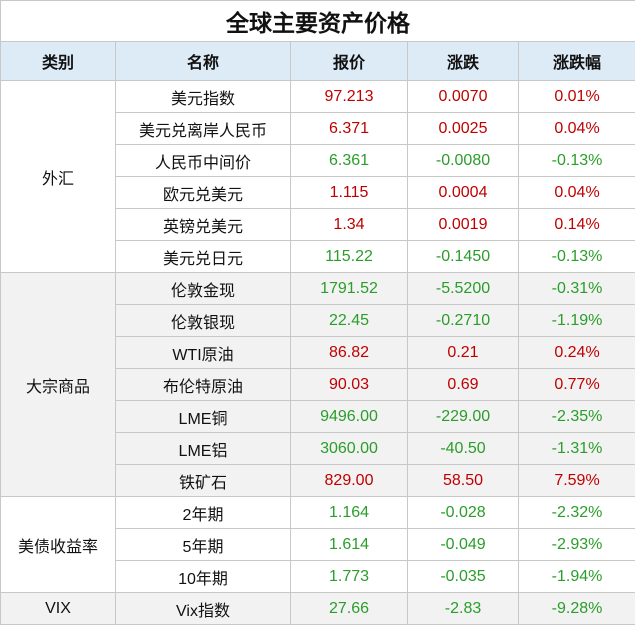 Image resolution: width=635 pixels, height=629 pixels. Describe the element at coordinates (349, 224) in the screenshot. I see `price-cell: 1.34` at that location.